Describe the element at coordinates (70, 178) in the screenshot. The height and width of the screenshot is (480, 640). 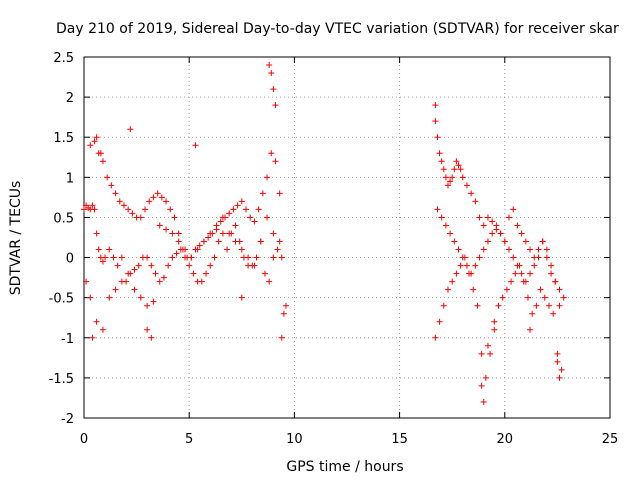
I see `y-tick-label: 1` at that location.